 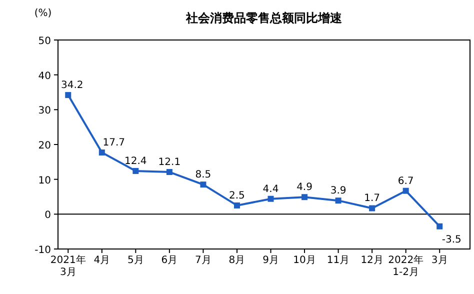 I want to click on chart-title: 社会消费品零售总额同比增速, so click(x=264, y=18).